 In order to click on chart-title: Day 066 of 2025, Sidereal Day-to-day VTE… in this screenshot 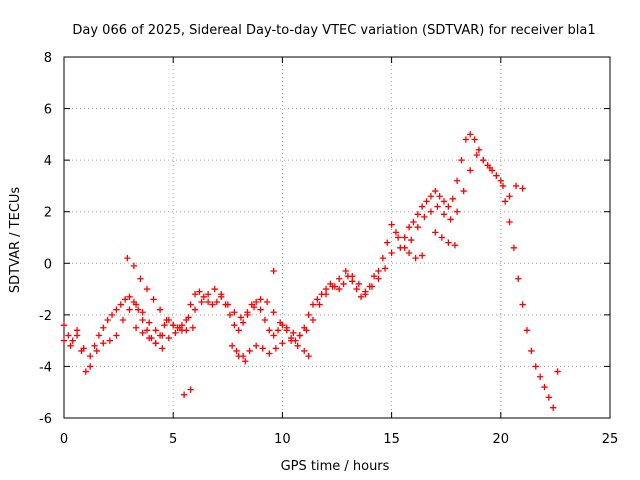, I will do `click(333, 30)`.